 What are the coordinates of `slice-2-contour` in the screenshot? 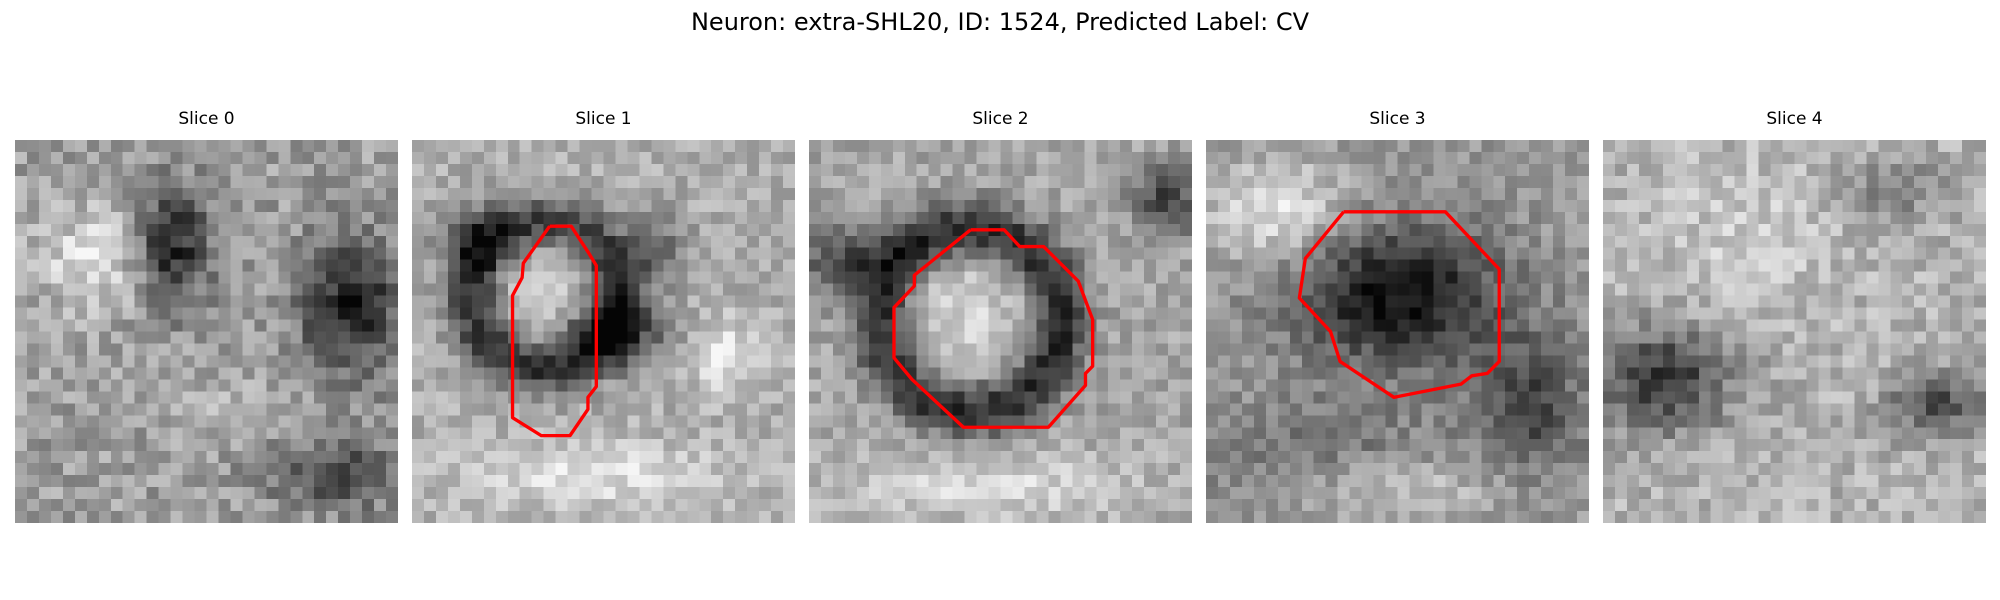 It's located at (993, 328).